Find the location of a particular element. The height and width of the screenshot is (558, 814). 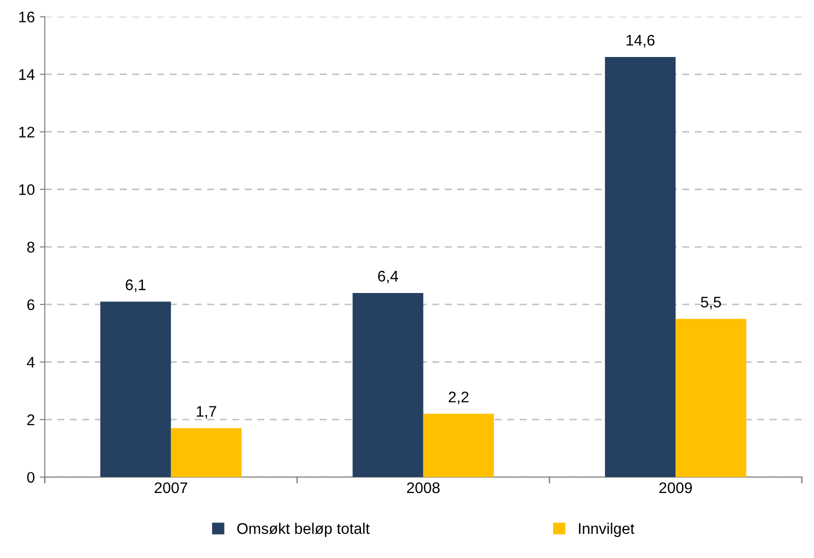

x-tick-label: 2008 is located at coordinates (423, 488).